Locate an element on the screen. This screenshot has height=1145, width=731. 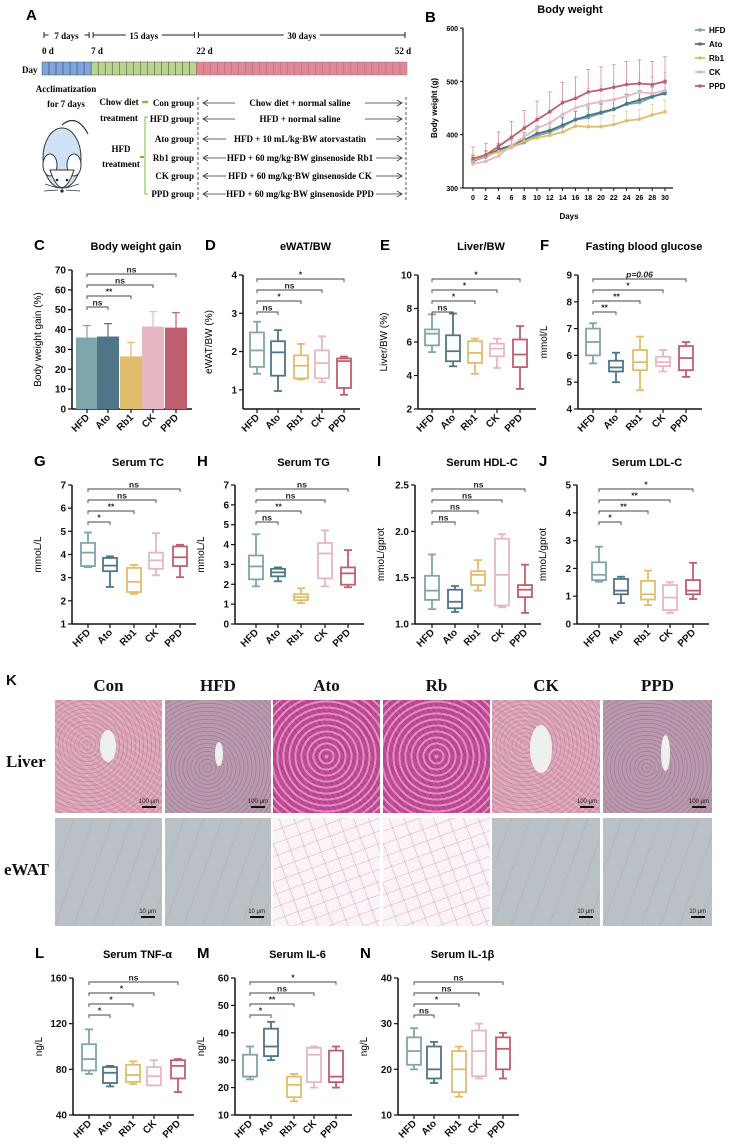
central-vein is located at coordinates (108, 746).